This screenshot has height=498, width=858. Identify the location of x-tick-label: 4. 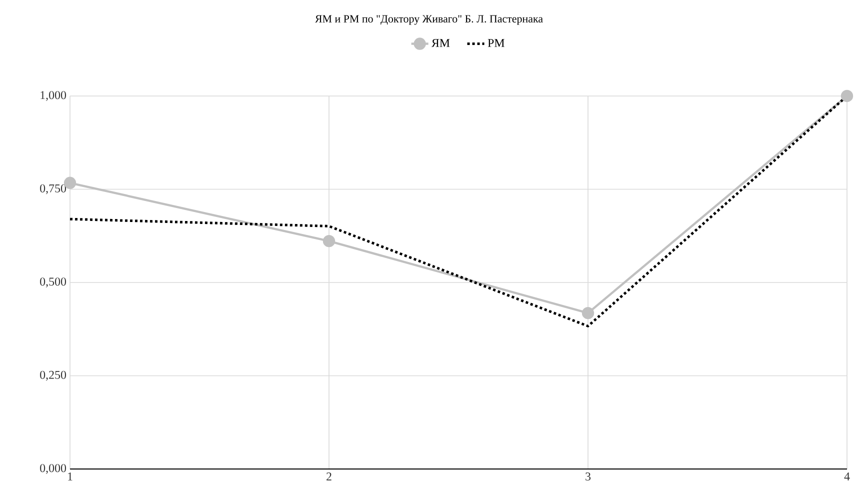
(847, 476).